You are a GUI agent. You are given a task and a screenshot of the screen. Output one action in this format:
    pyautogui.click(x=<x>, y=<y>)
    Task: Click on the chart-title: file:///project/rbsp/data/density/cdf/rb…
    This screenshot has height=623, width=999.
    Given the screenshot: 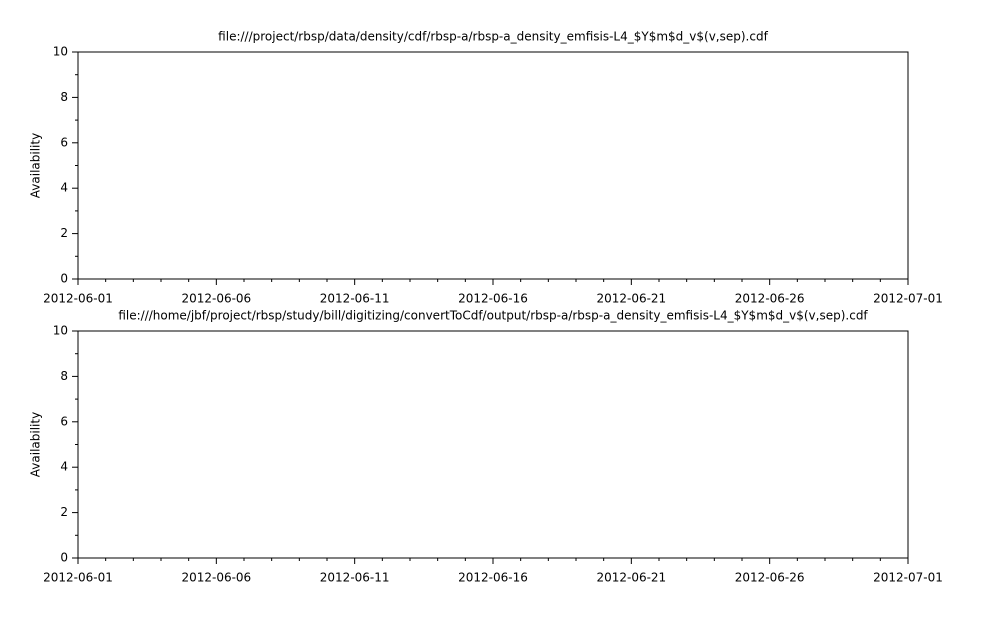 What is the action you would take?
    pyautogui.click(x=493, y=37)
    